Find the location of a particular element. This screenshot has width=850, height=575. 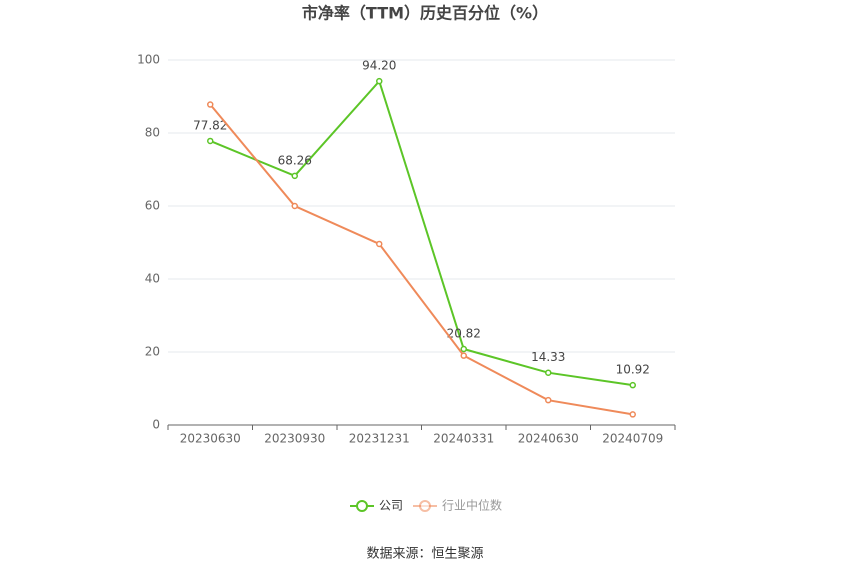

y-tick-label: 40 is located at coordinates (152, 279).